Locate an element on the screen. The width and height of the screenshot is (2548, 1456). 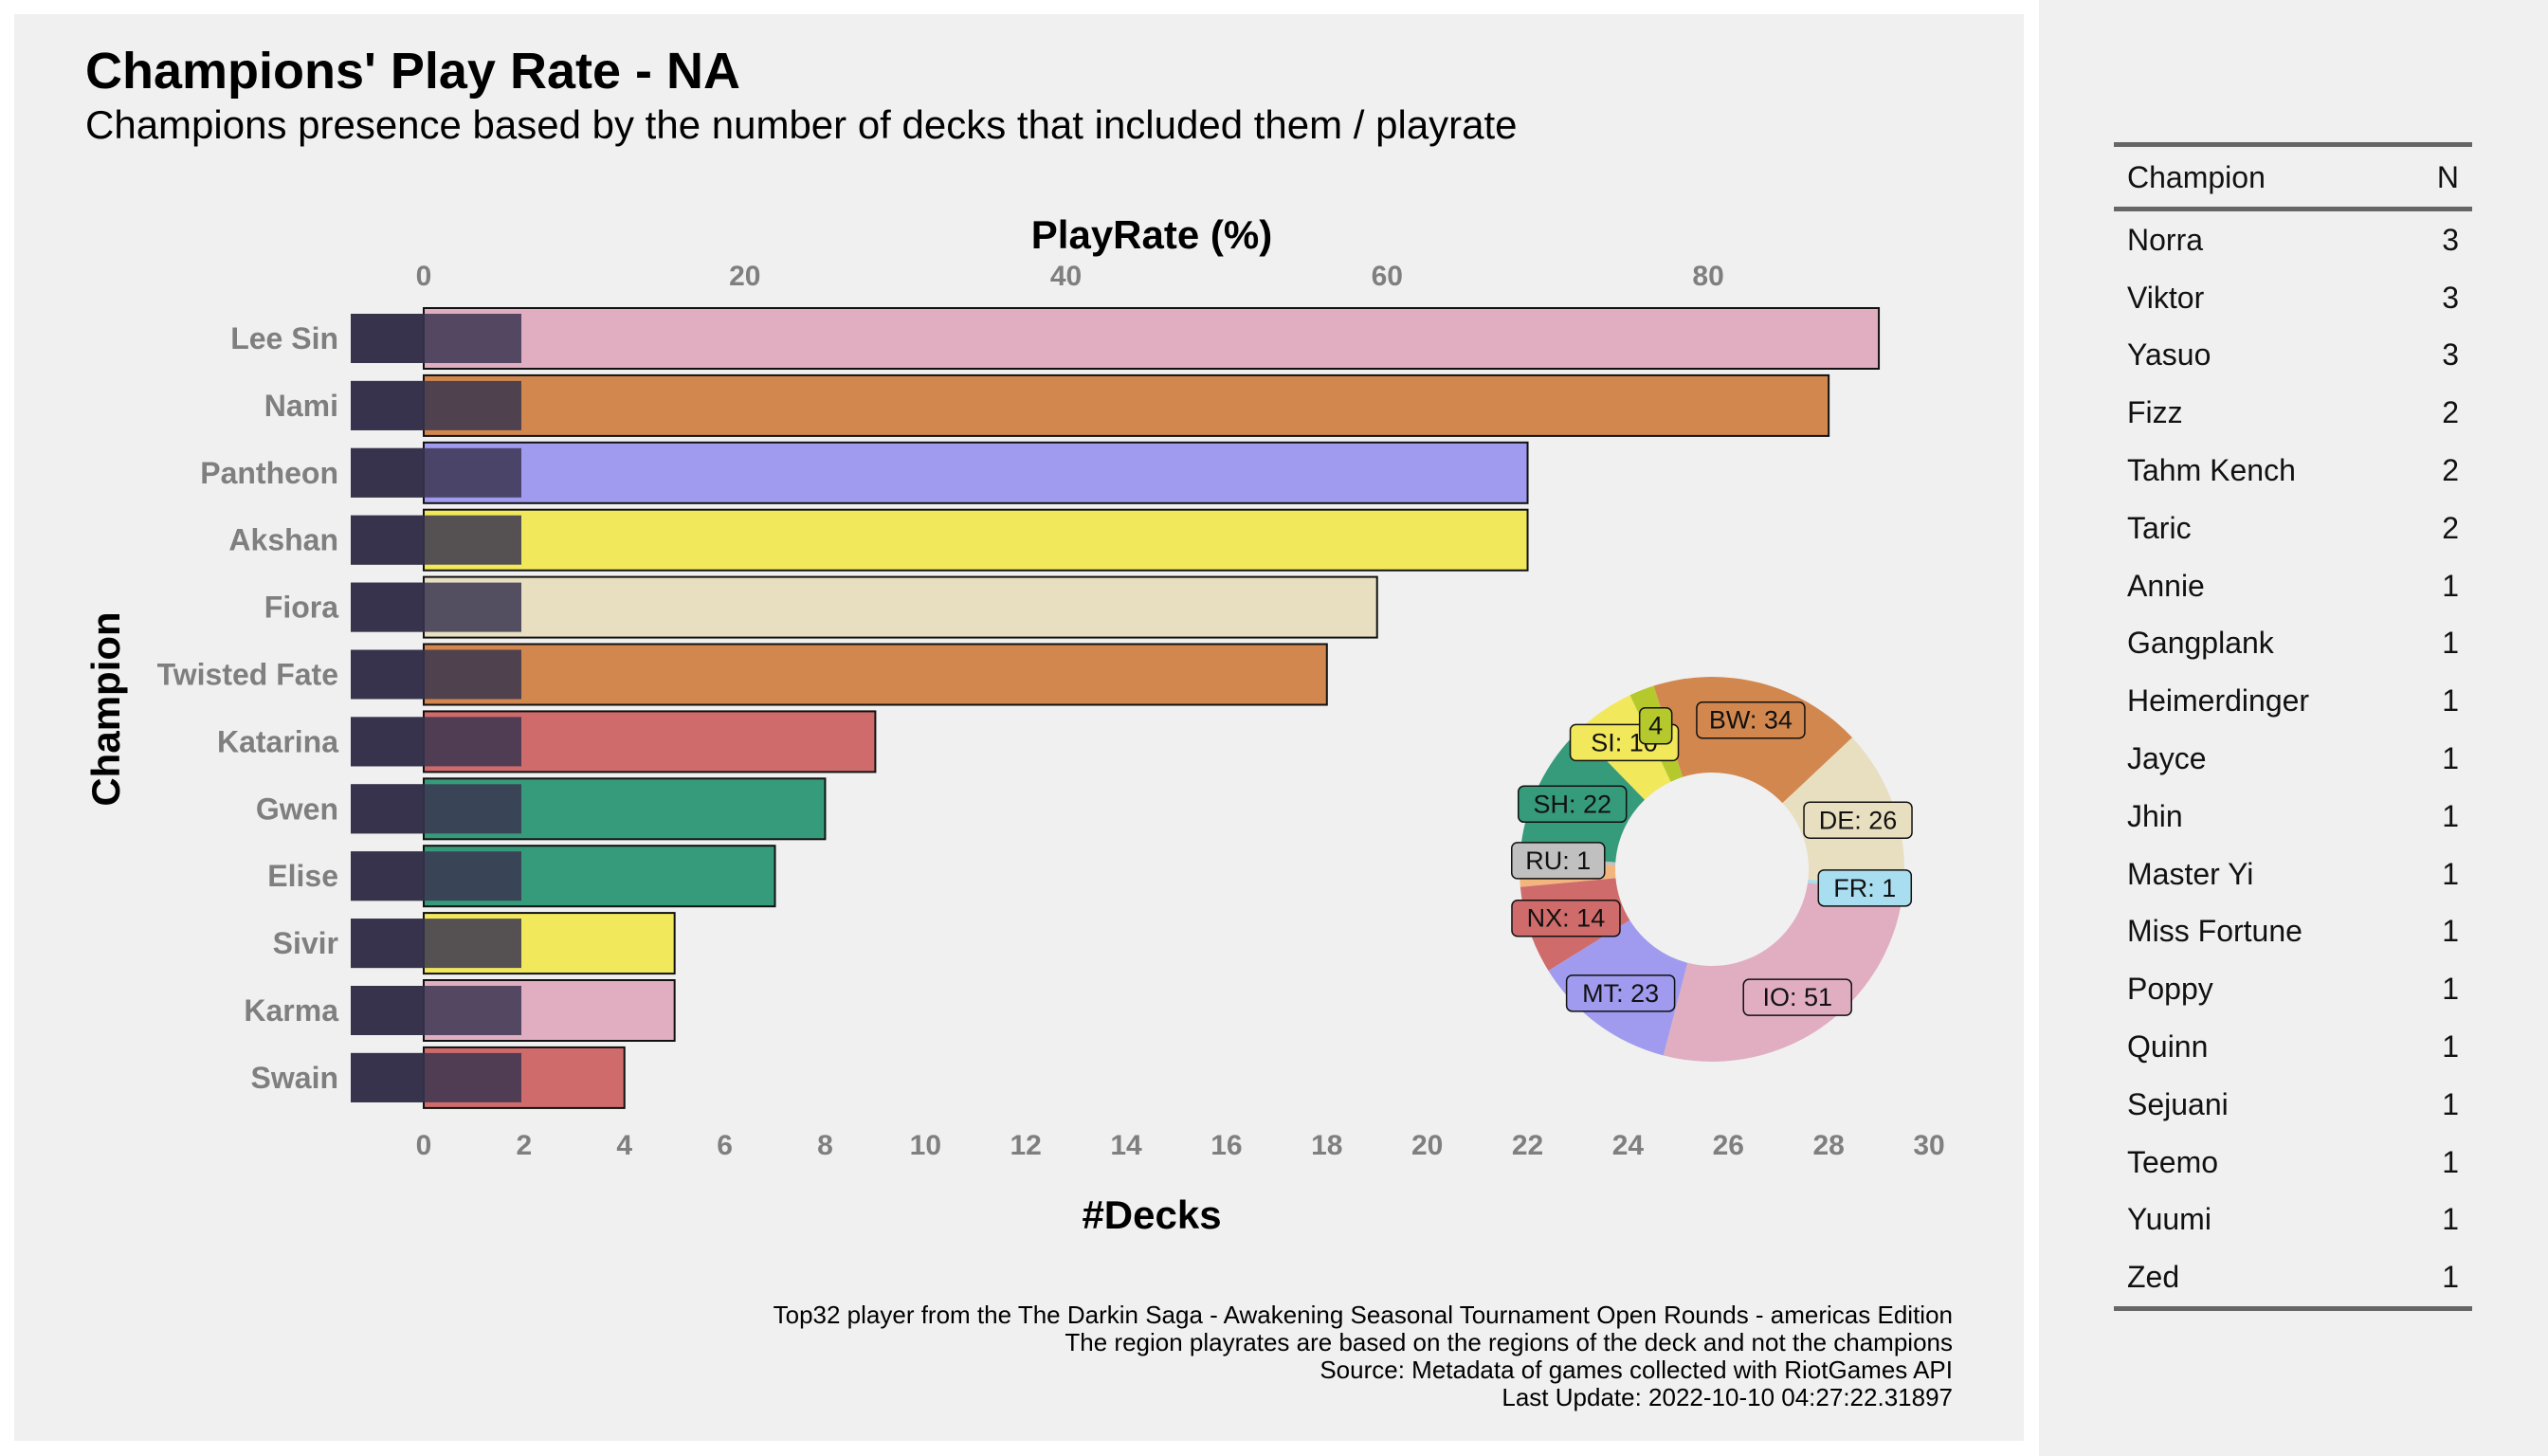
table-row: Quinn 1 is located at coordinates (2293, 1047).